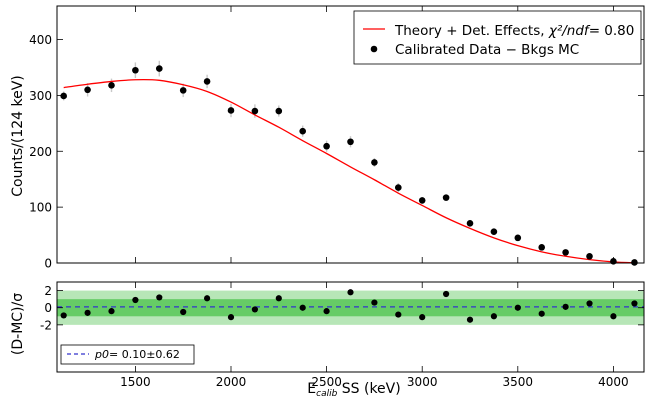 The height and width of the screenshot is (400, 647). What do you see at coordinates (48, 264) in the screenshot?
I see `y-tick-label: 0` at bounding box center [48, 264].